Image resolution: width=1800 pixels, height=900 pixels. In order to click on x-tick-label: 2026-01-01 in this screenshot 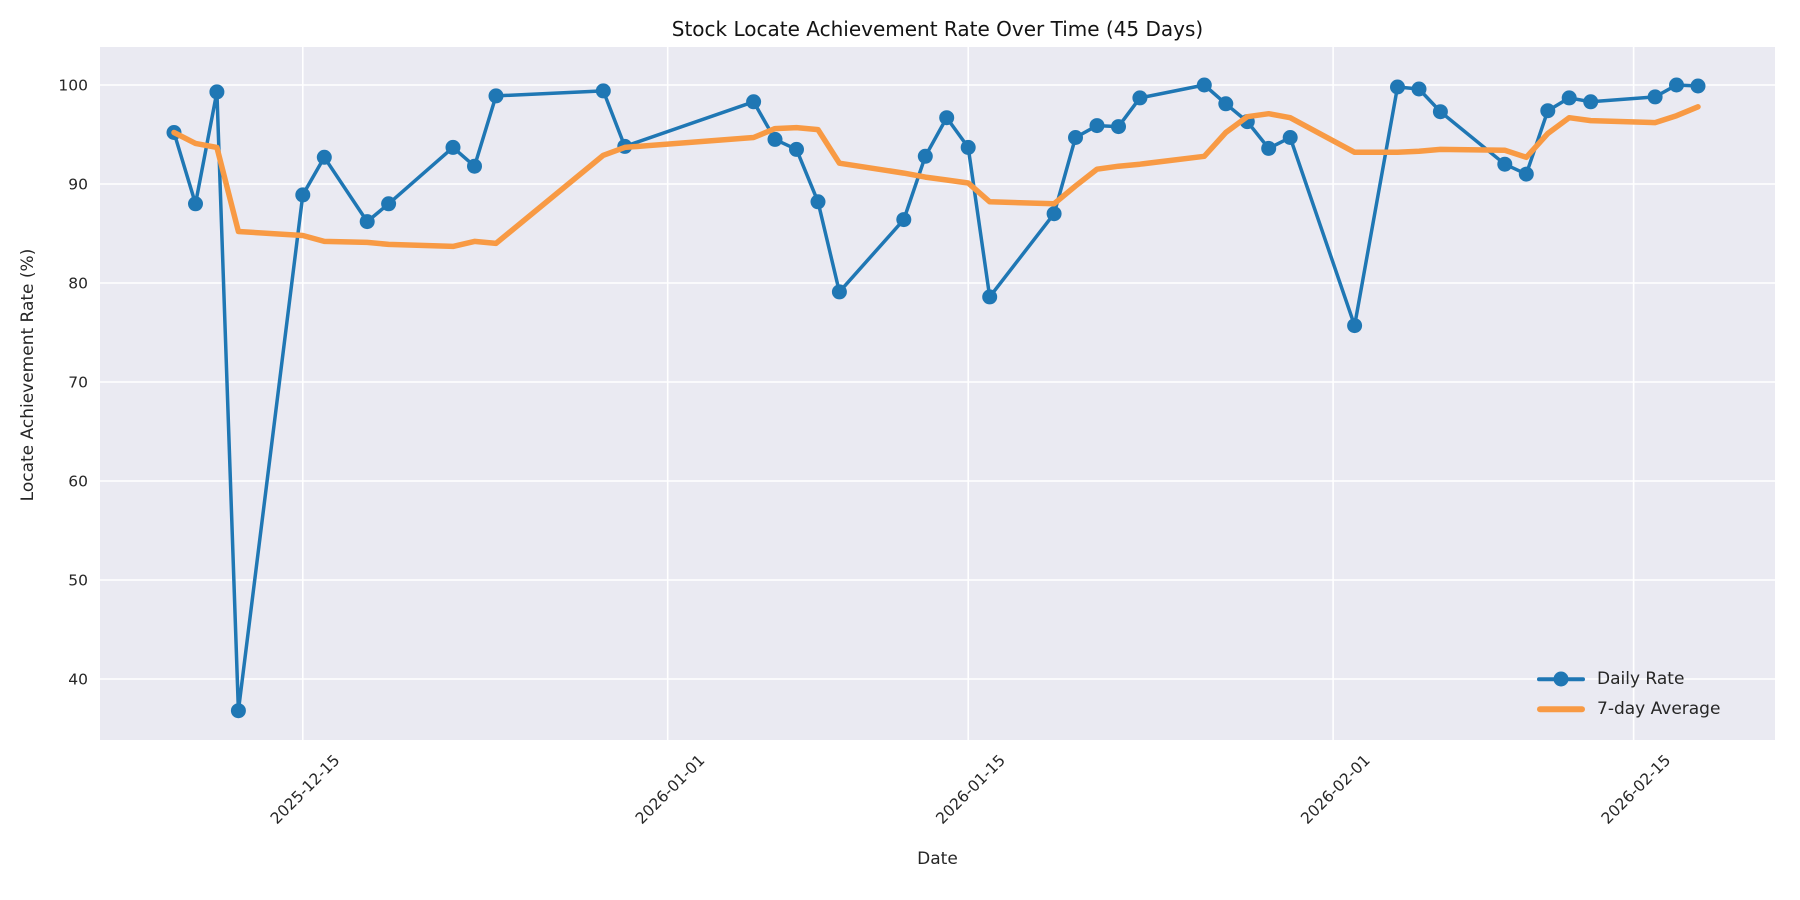, I will do `click(670, 789)`.